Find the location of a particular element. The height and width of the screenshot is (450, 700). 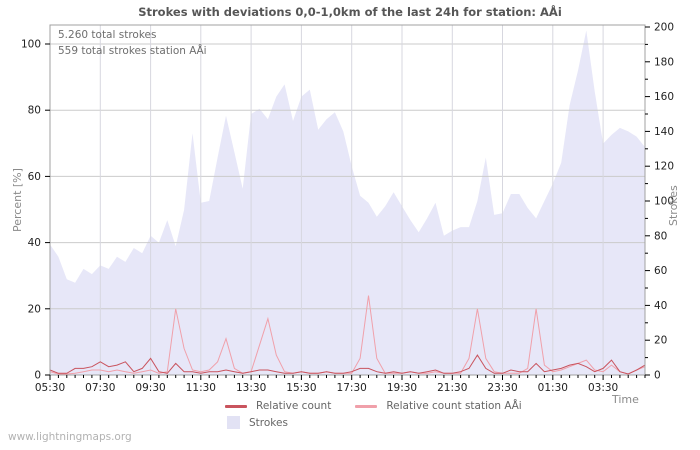

legend-item-relative-count-station: Relative count station AÅi is located at coordinates (438, 406).